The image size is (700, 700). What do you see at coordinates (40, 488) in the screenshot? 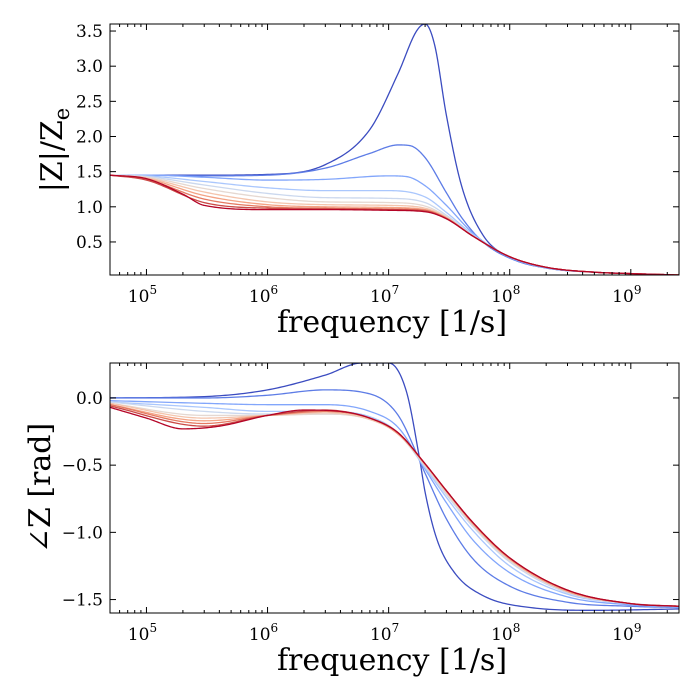
I see `phase-y-axis-title: ∠Z [rad]` at bounding box center [40, 488].